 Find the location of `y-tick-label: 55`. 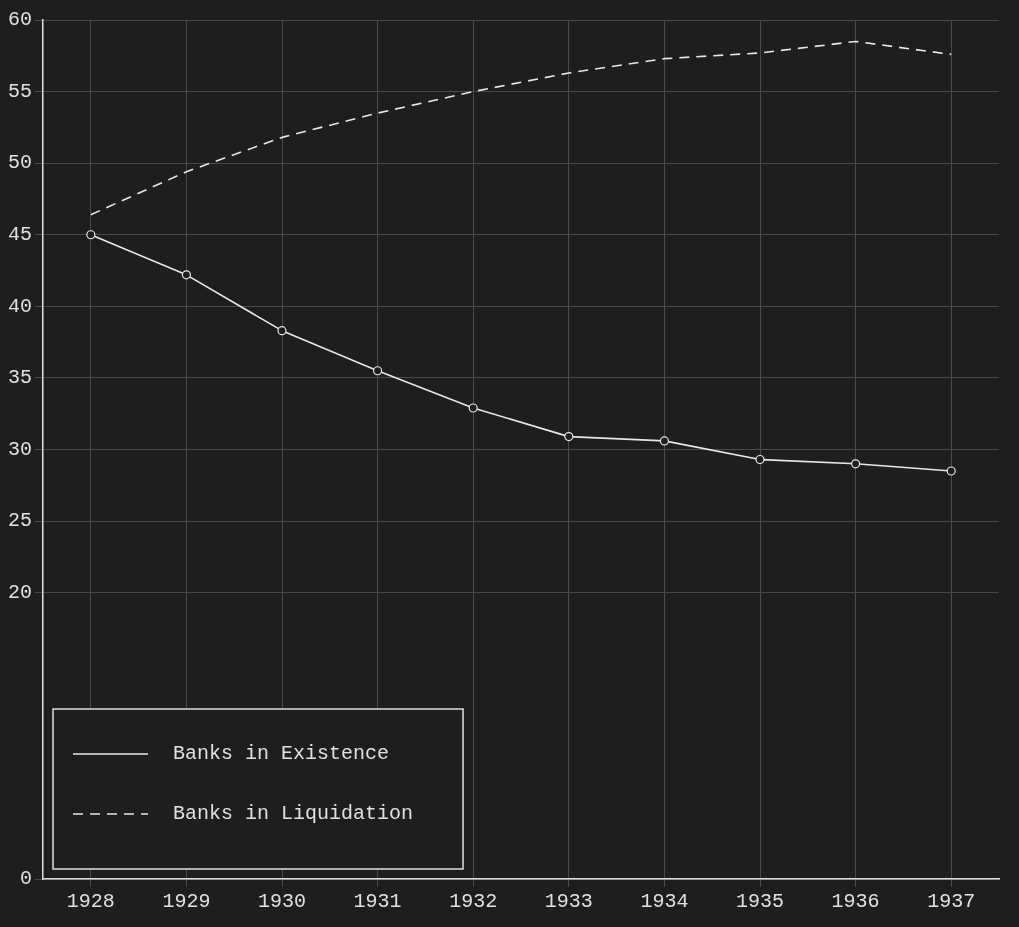

y-tick-label: 55 is located at coordinates (19, 91).